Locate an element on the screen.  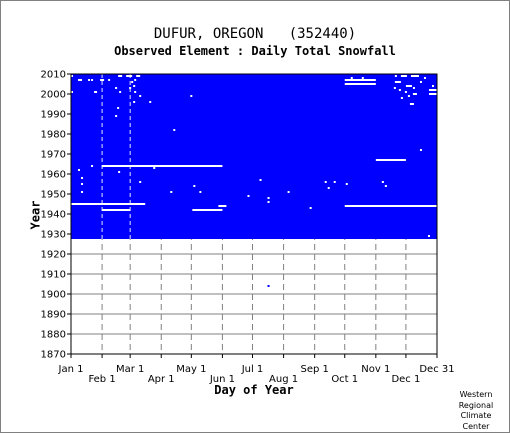
credit-line: Center is located at coordinates (476, 426).